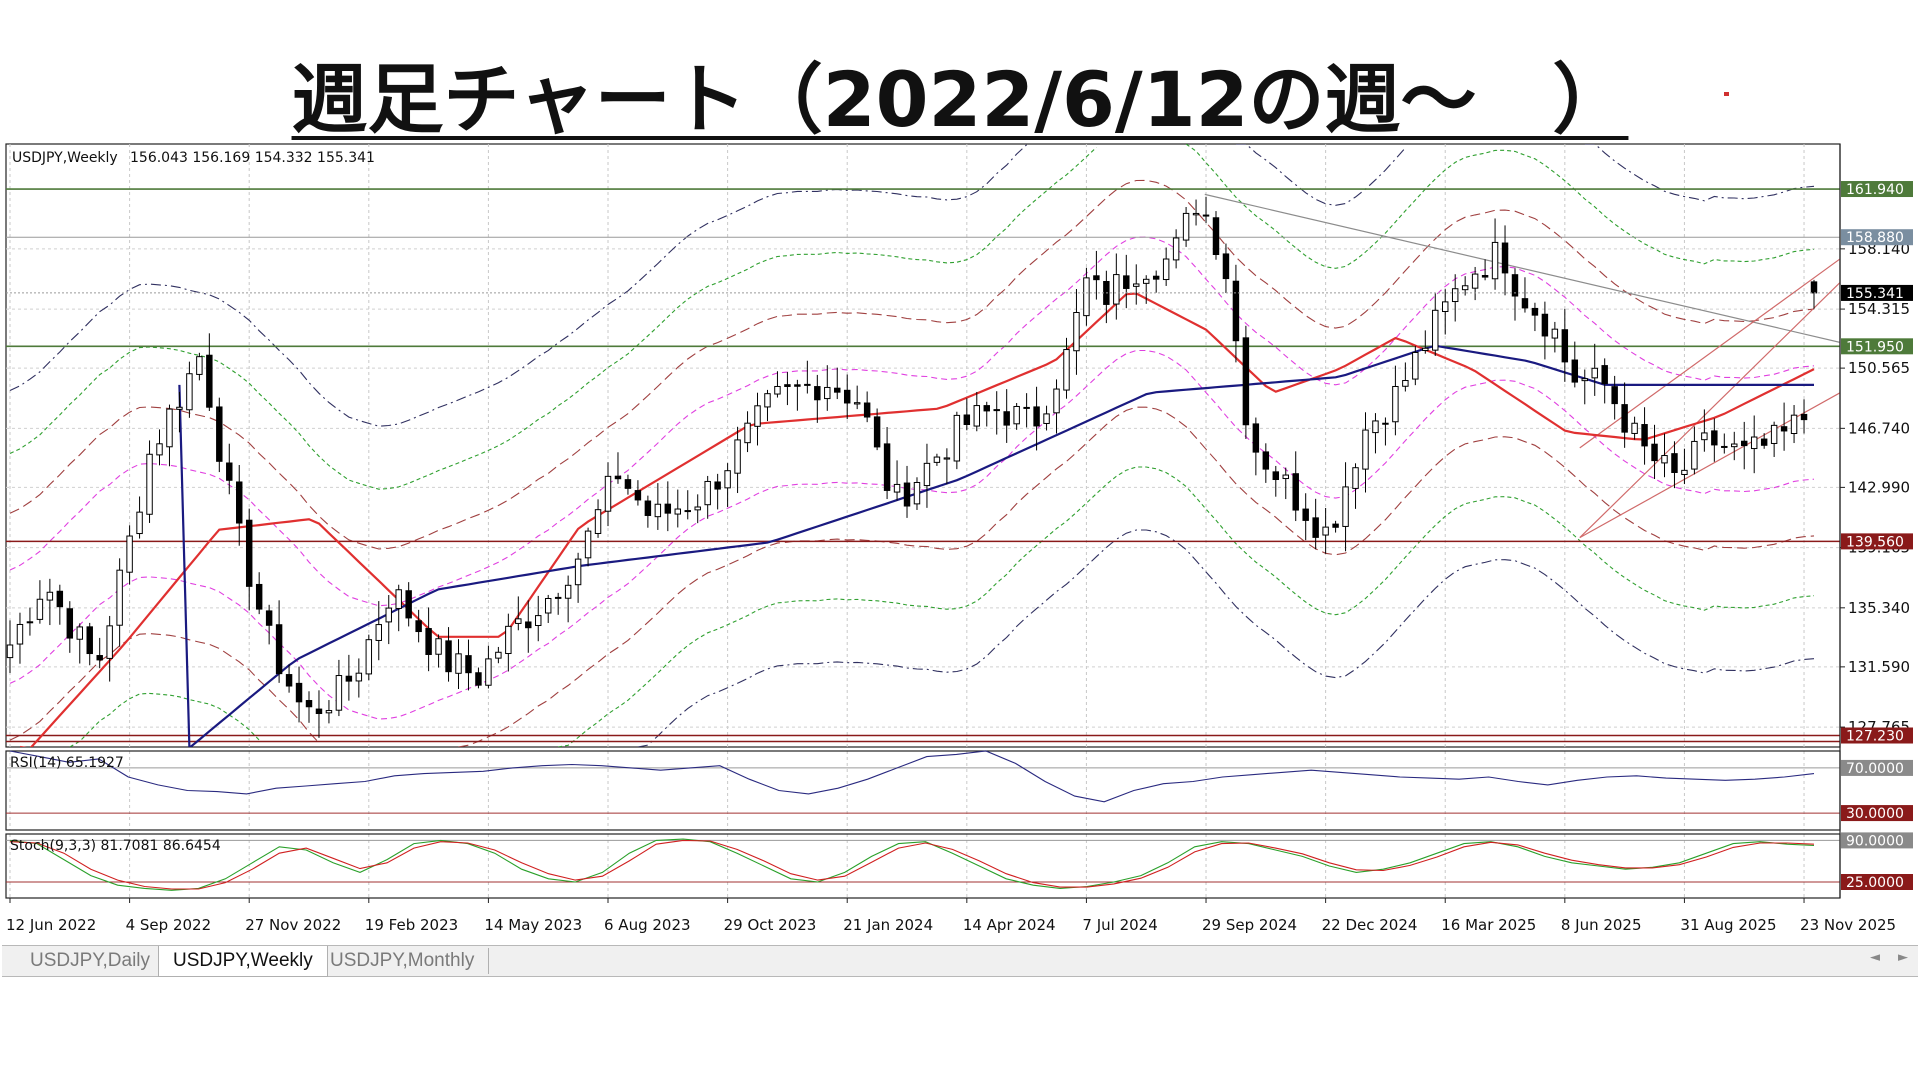 The width and height of the screenshot is (1920, 1080). What do you see at coordinates (65, 158) in the screenshot?
I see `chart-symbol-label: USDJPY,Weekly` at bounding box center [65, 158].